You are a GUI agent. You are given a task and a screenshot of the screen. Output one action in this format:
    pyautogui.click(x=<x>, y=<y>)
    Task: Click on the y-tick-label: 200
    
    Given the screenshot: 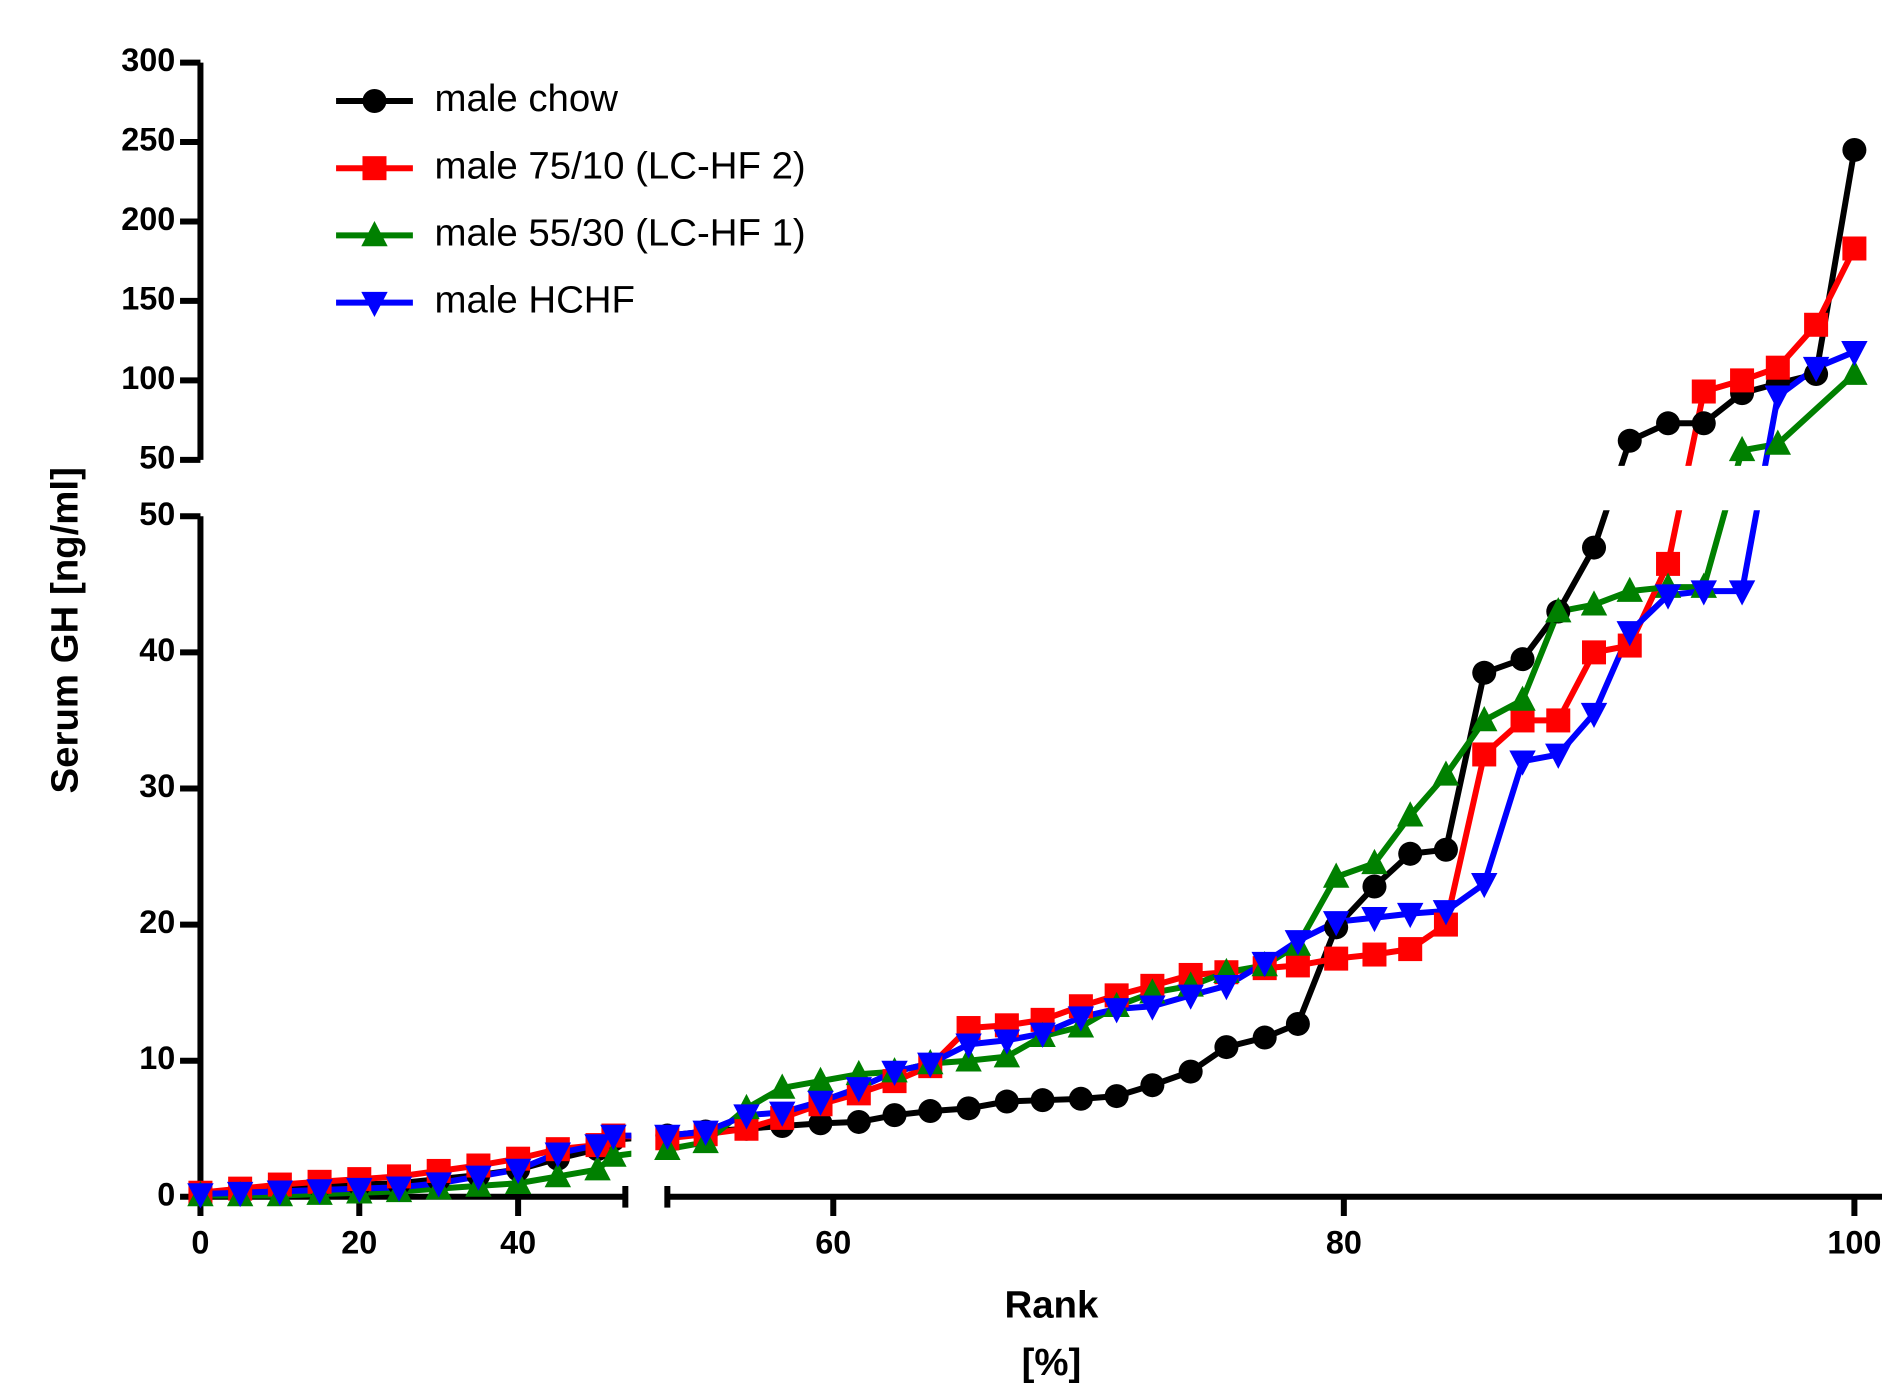 What is the action you would take?
    pyautogui.click(x=148, y=219)
    